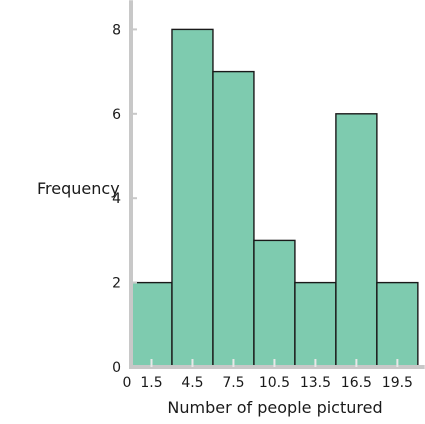  Describe the element at coordinates (356, 240) in the screenshot. I see `histogram-bar-16.5` at that location.